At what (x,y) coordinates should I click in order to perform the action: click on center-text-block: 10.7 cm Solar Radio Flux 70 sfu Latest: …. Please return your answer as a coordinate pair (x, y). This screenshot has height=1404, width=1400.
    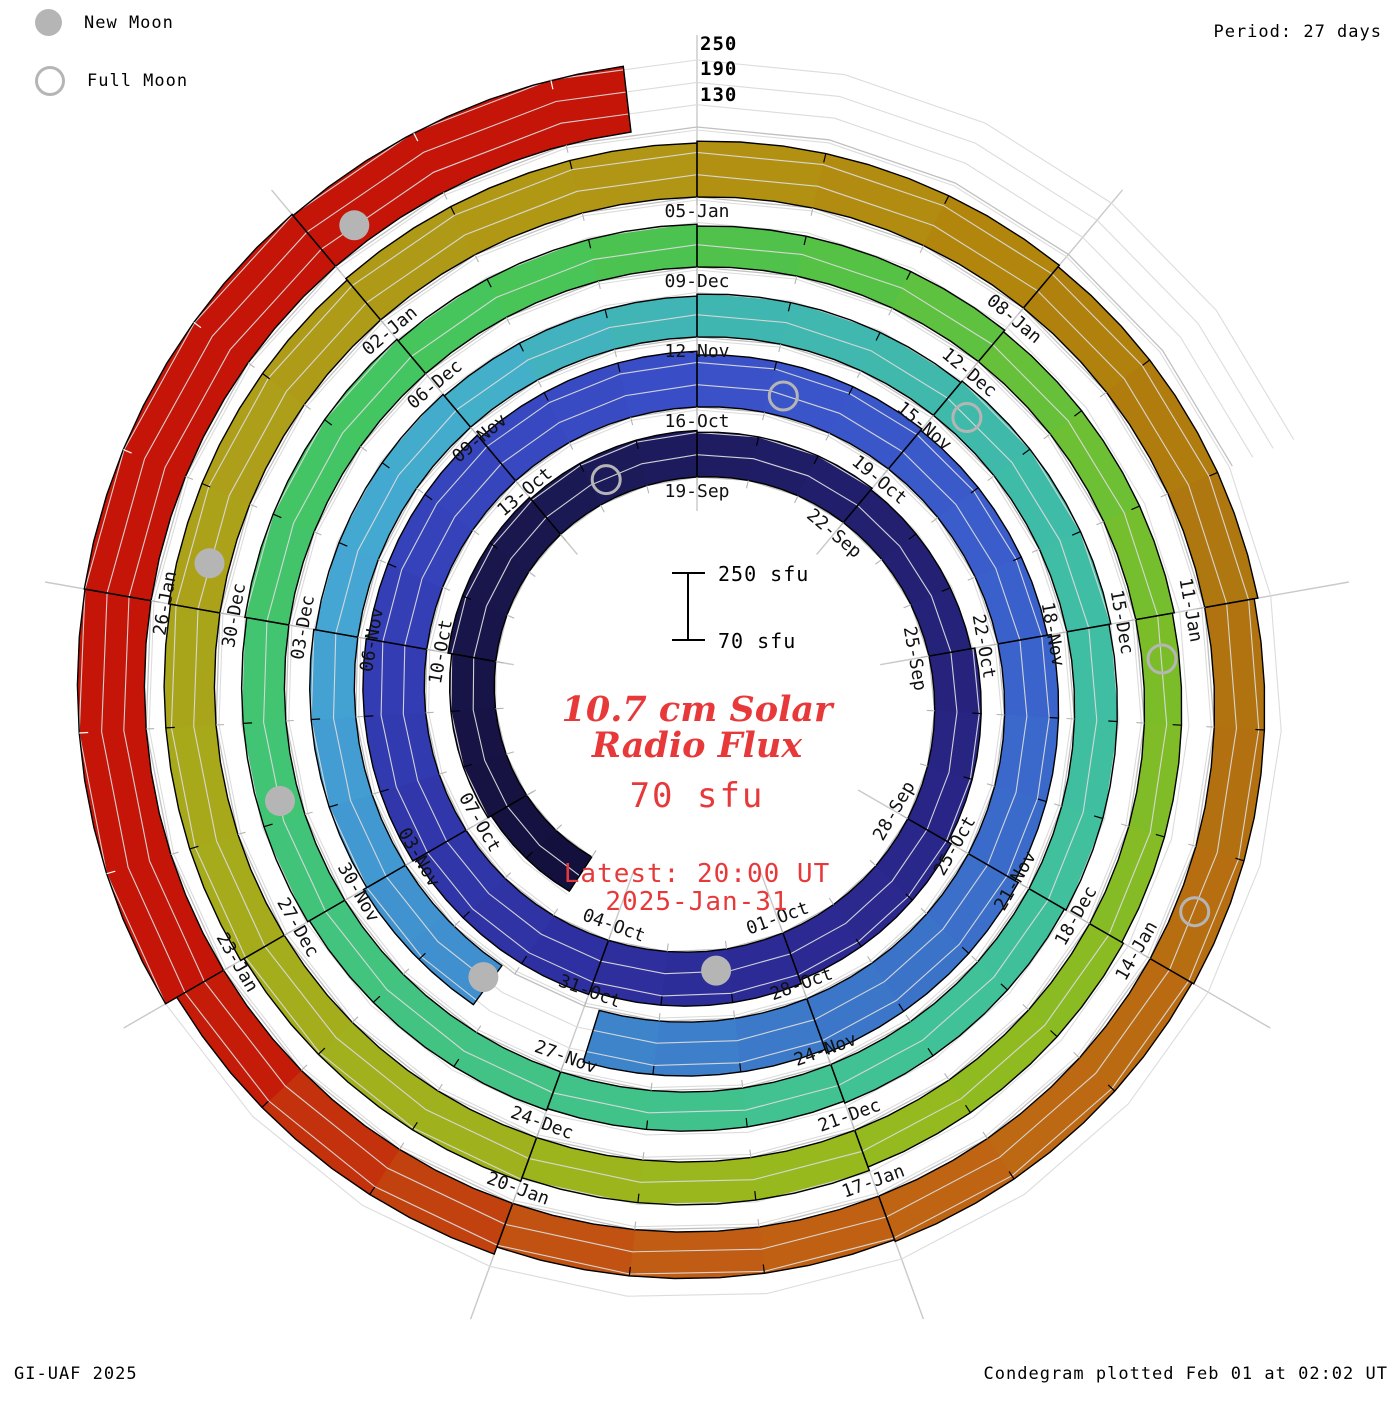
    Looking at the image, I should click on (697, 804).